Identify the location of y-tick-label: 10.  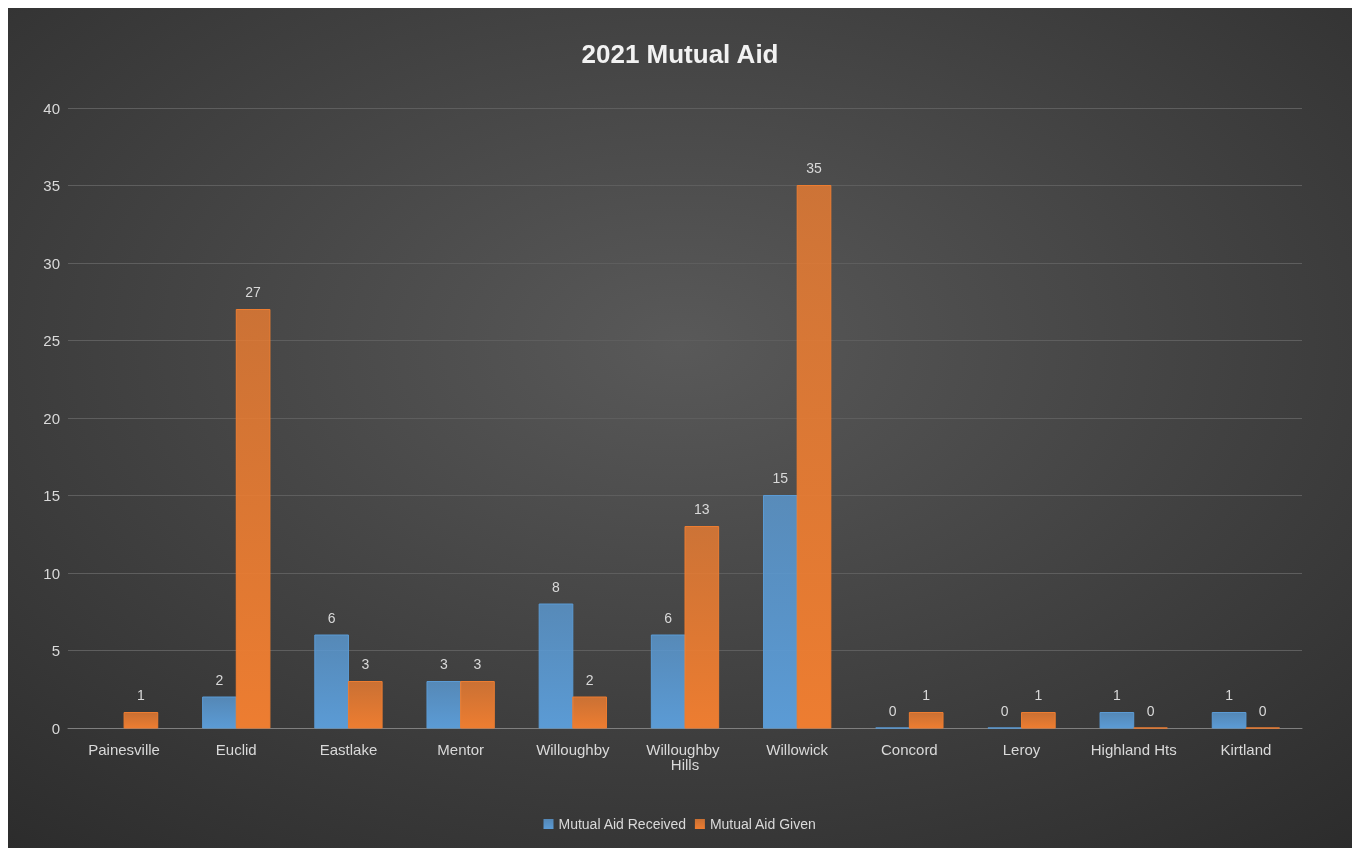
(51, 573).